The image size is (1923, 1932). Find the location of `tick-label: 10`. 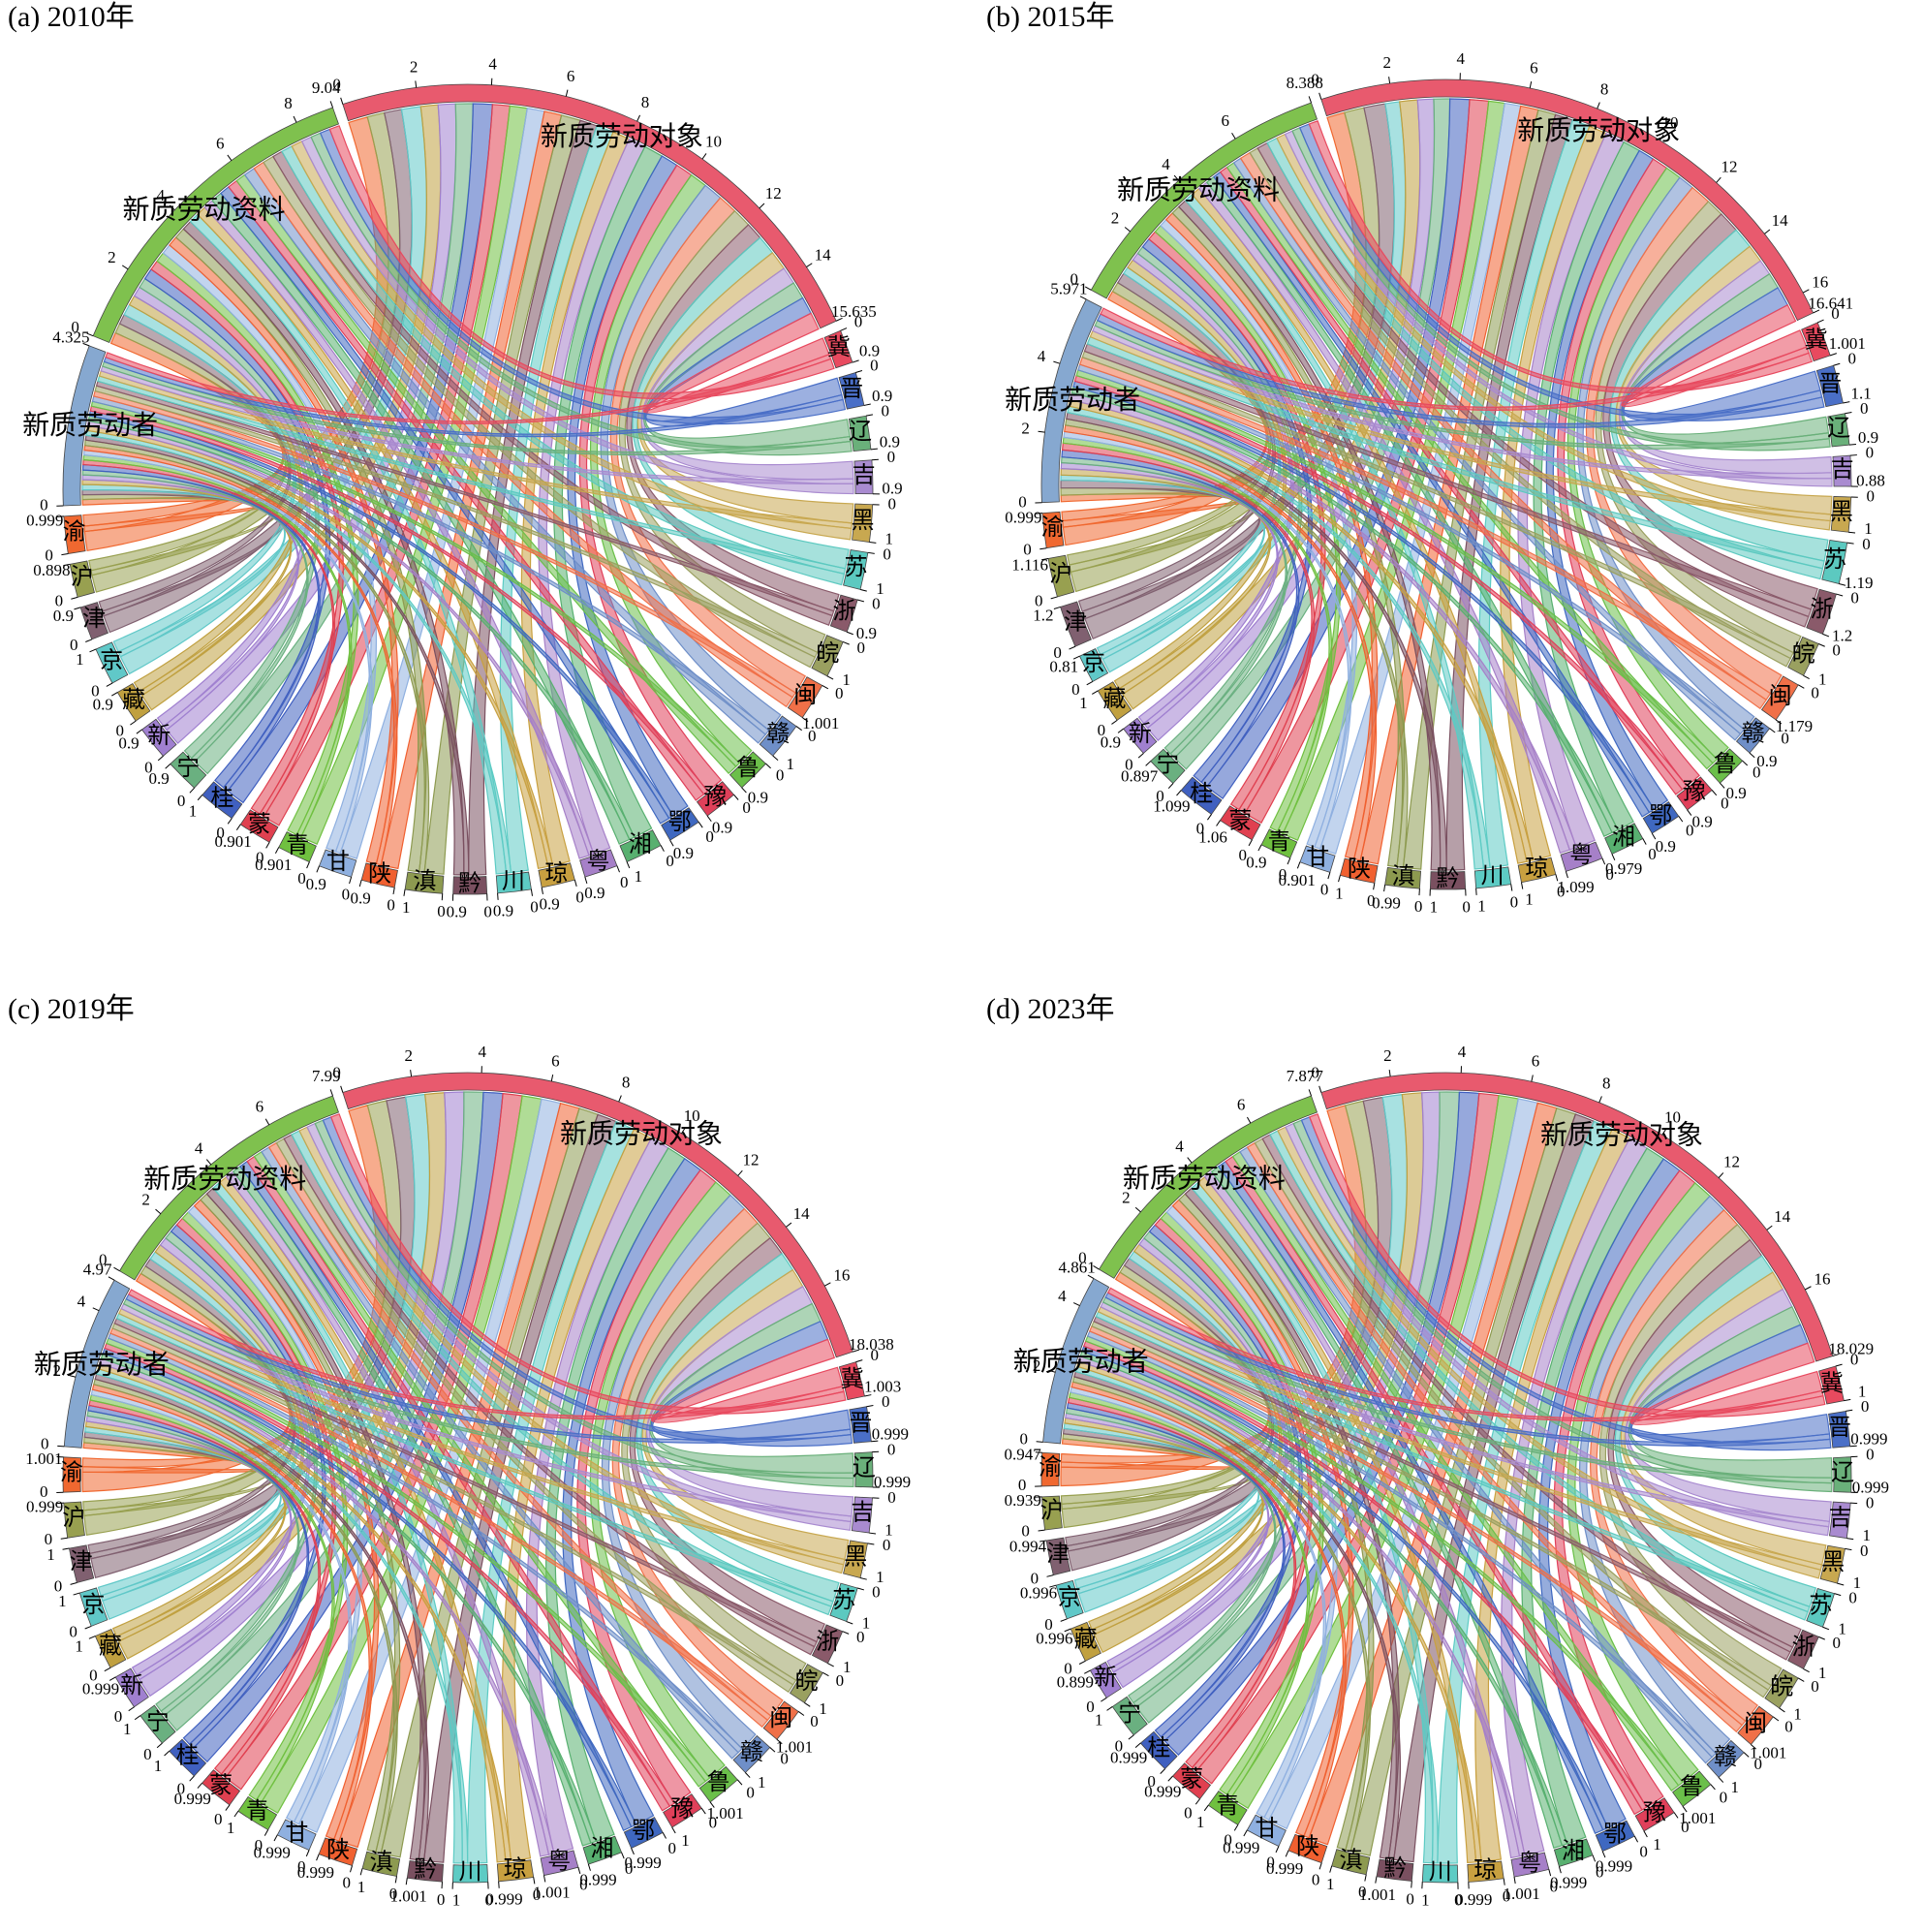

tick-label: 10 is located at coordinates (1670, 122).